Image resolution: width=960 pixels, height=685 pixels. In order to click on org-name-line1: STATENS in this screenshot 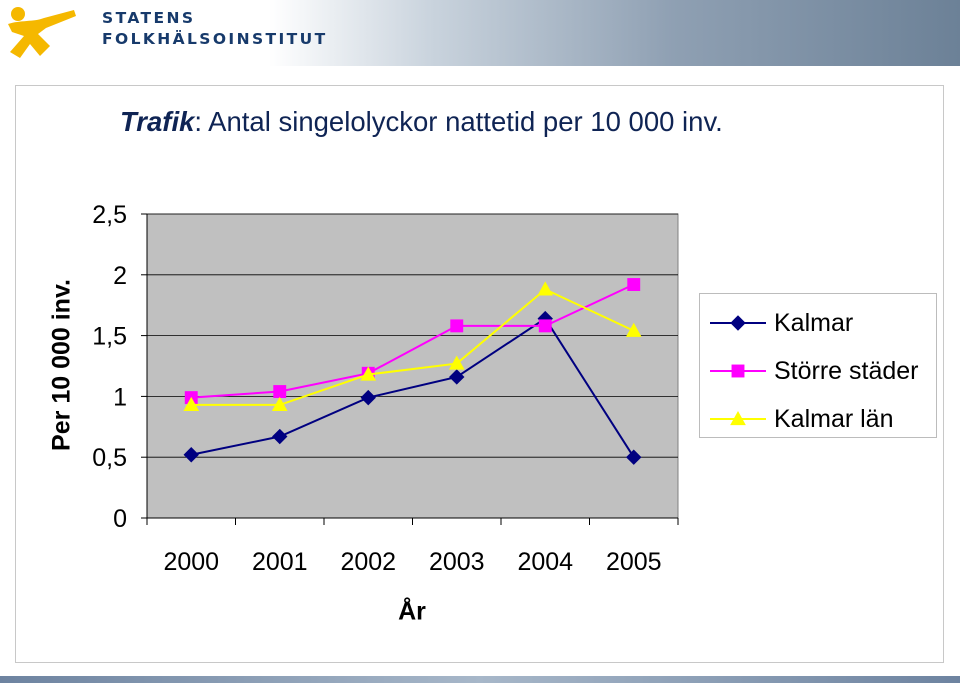, I will do `click(149, 18)`.